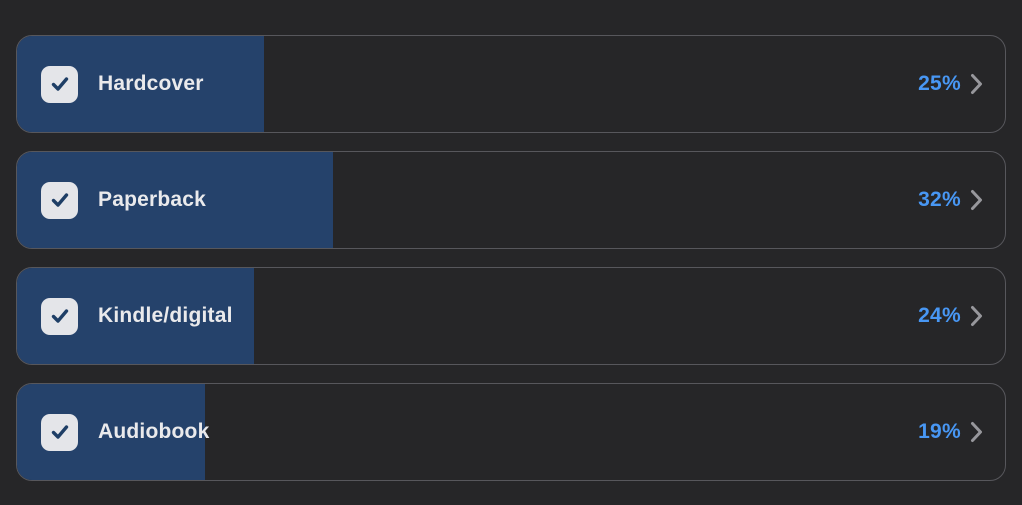  I want to click on option-label: Kindle/digital, so click(165, 315).